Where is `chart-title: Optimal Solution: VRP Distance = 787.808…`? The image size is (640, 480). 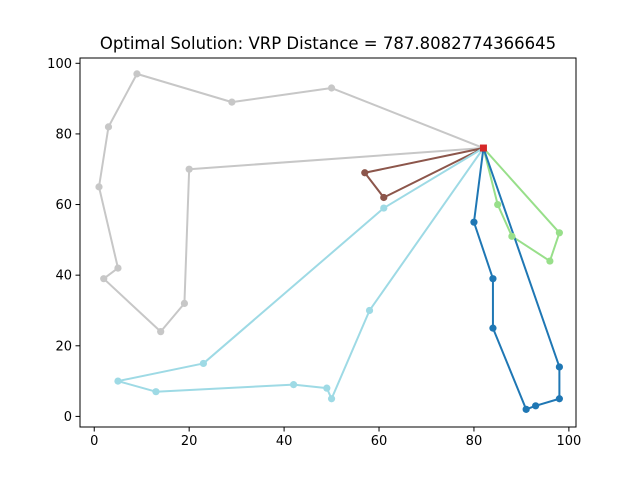 chart-title: Optimal Solution: VRP Distance = 787.808… is located at coordinates (328, 43).